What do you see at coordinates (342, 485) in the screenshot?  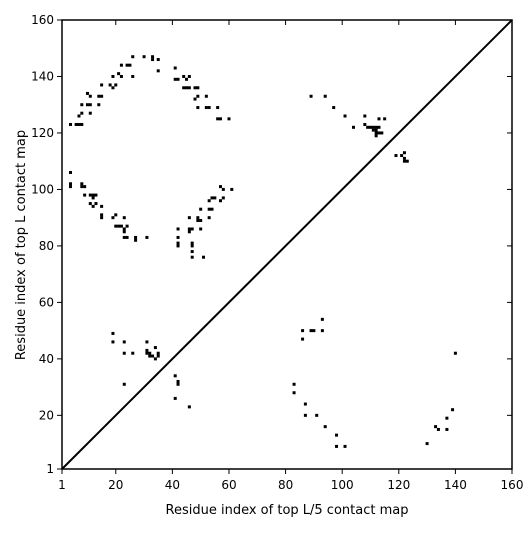 I see `x-tick-label: 100` at bounding box center [342, 485].